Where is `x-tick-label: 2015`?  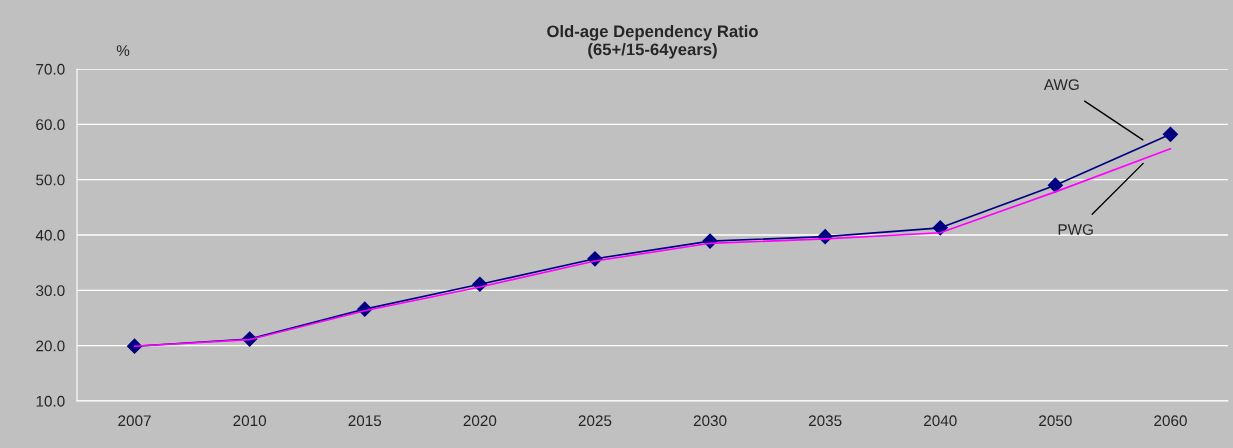 x-tick-label: 2015 is located at coordinates (365, 421).